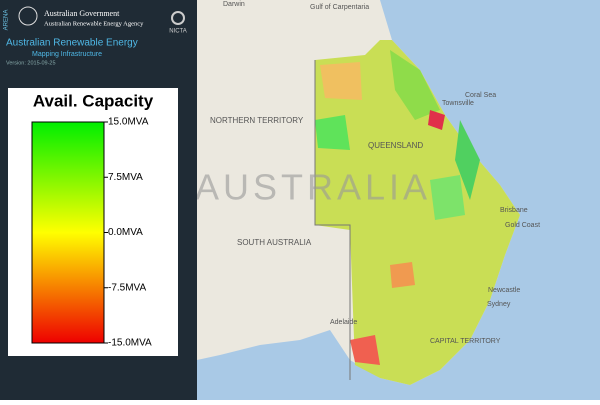 Image resolution: width=600 pixels, height=405 pixels. I want to click on legend-label: 15.0MVA, so click(128, 122).